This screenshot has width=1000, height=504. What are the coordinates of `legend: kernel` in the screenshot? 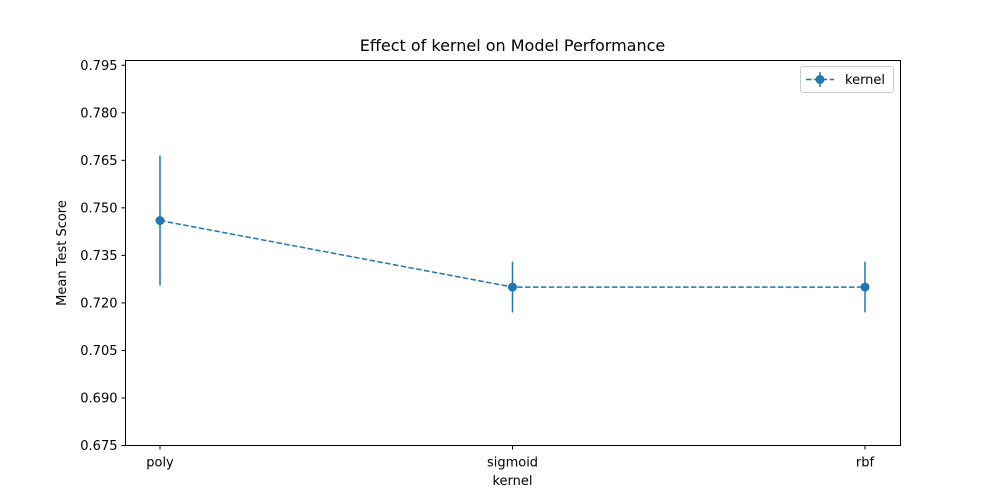 It's located at (847, 79).